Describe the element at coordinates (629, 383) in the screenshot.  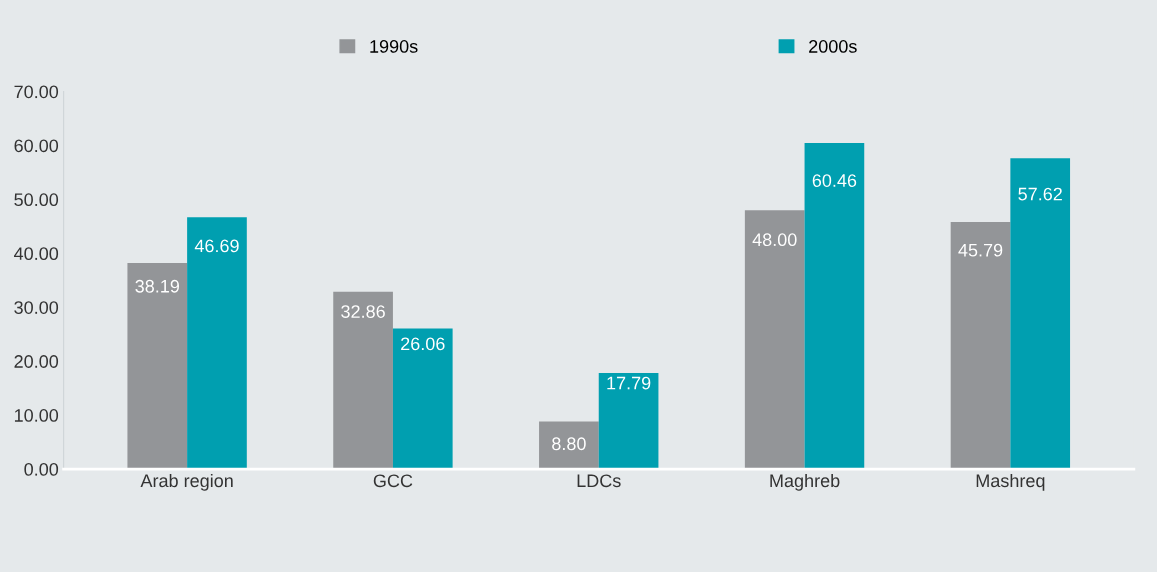
I see `data-label: 17.79` at that location.